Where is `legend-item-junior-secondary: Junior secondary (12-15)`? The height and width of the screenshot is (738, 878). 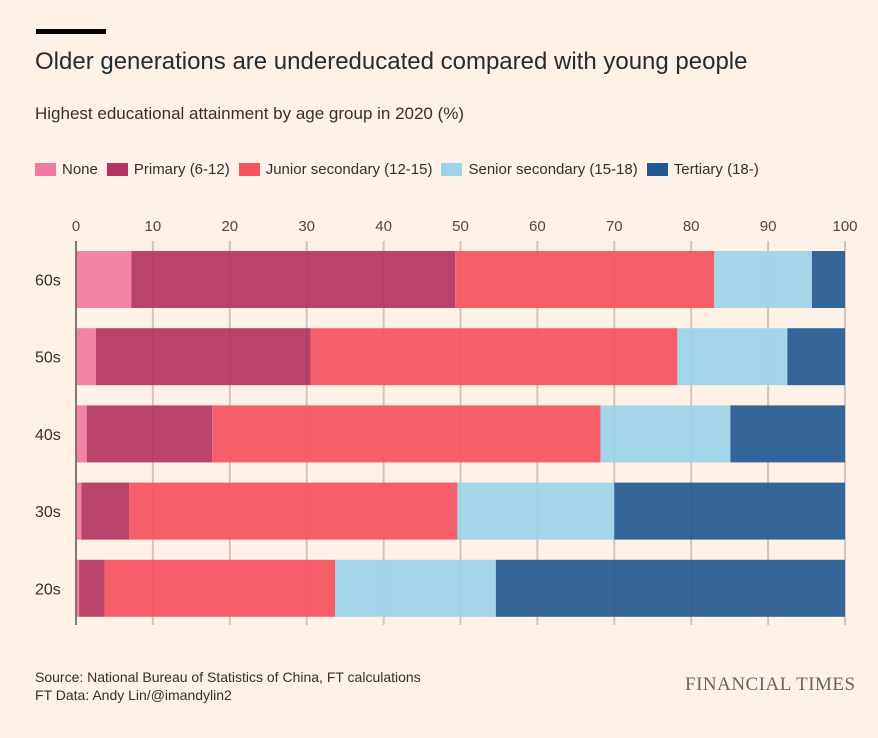 legend-item-junior-secondary: Junior secondary (12-15) is located at coordinates (335, 169).